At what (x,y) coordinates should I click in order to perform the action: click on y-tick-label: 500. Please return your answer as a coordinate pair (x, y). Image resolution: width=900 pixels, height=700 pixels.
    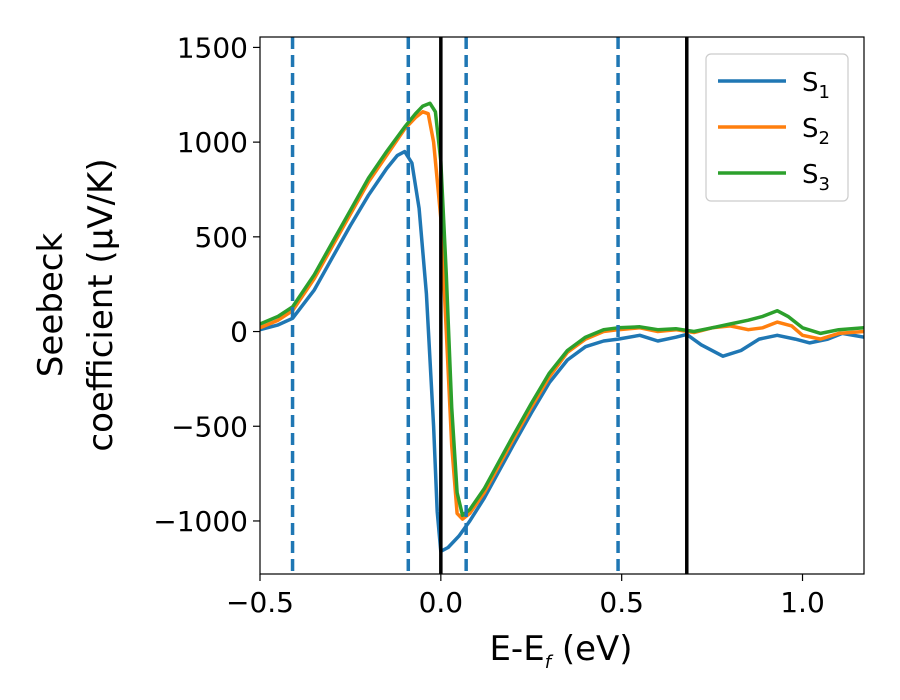
    Looking at the image, I should click on (221, 237).